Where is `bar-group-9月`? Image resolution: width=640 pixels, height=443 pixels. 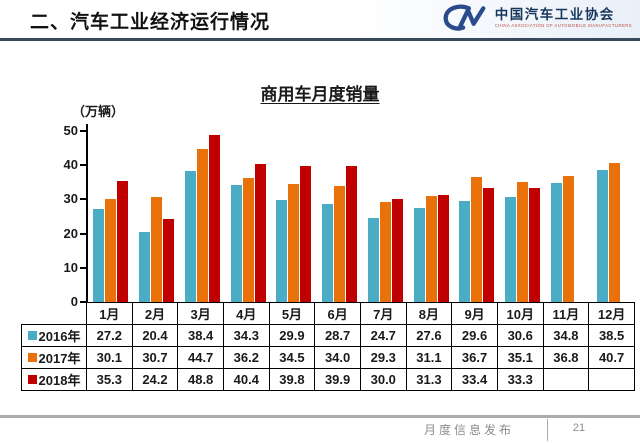 bar-group-9月 is located at coordinates (477, 213).